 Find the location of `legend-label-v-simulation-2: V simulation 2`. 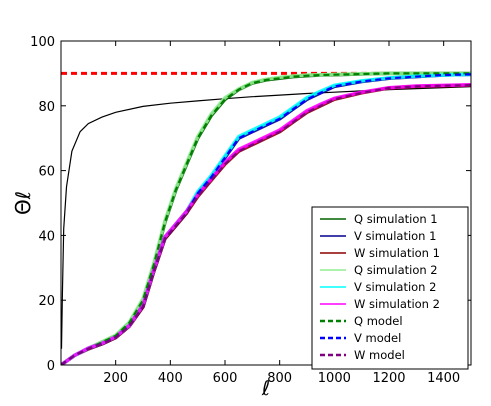

legend-label-v-simulation-2: V simulation 2 is located at coordinates (395, 287).